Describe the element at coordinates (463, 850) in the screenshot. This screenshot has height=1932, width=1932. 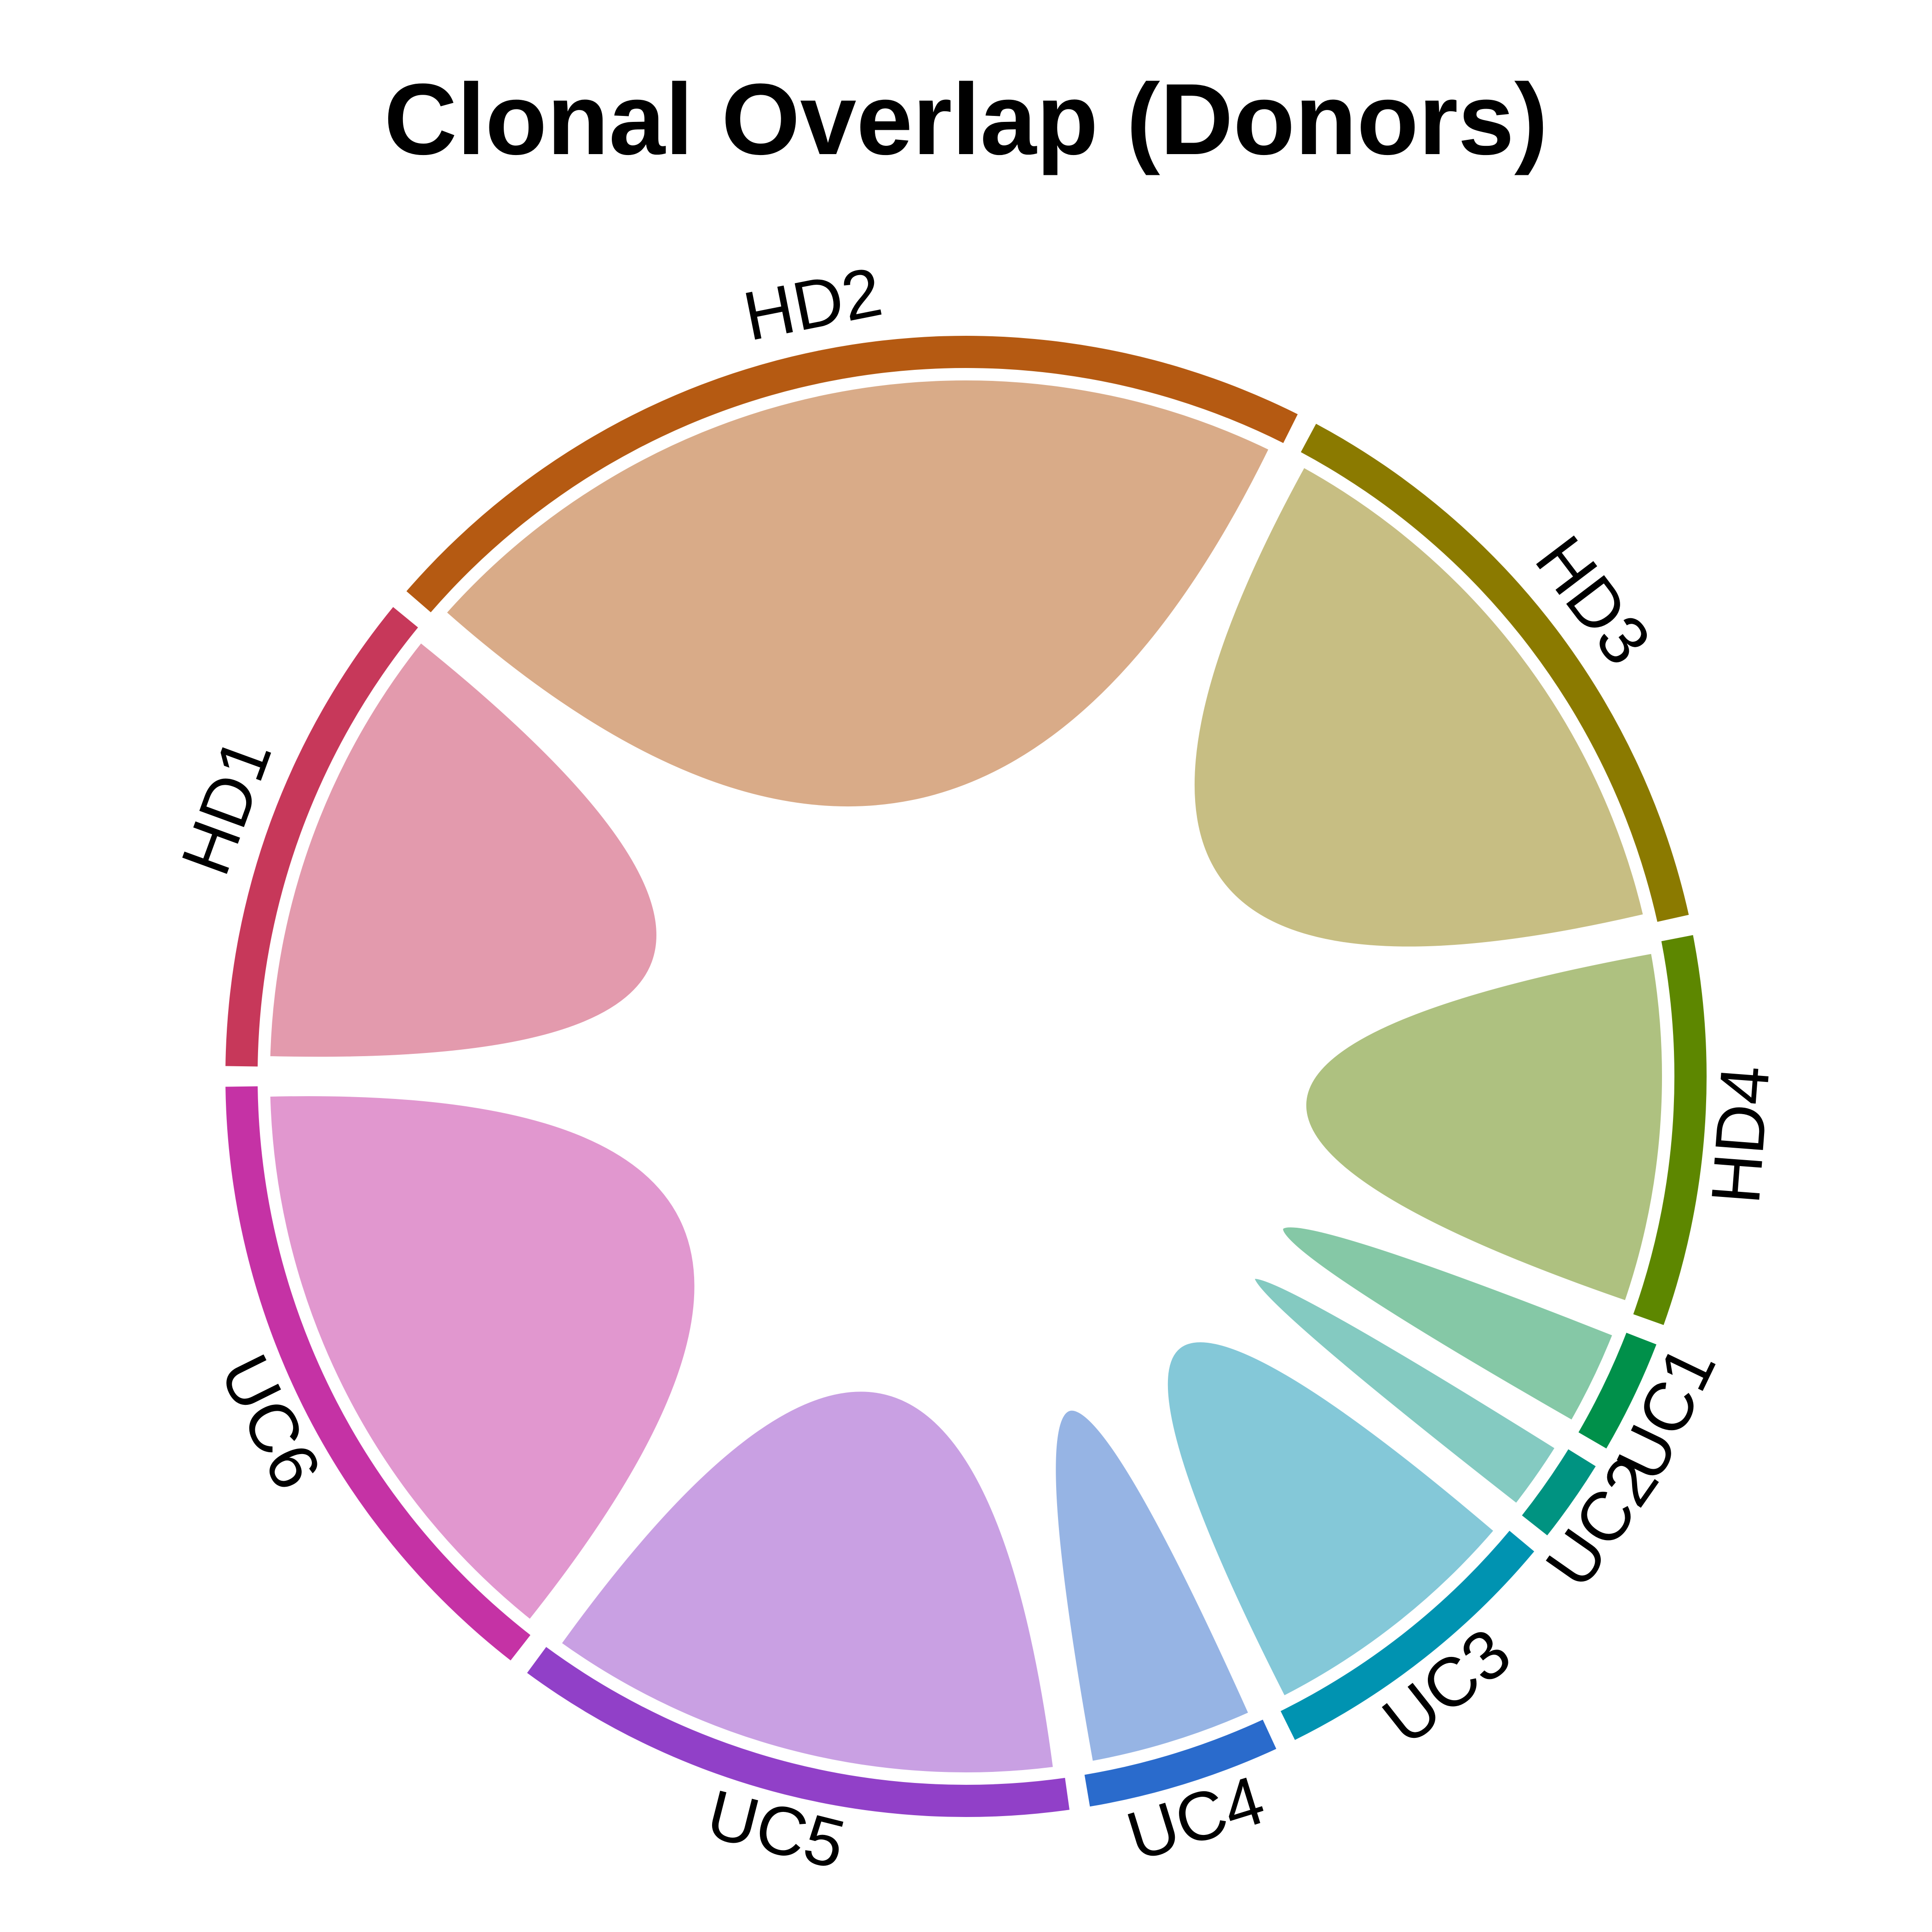
I see `ribbon-hd1` at that location.